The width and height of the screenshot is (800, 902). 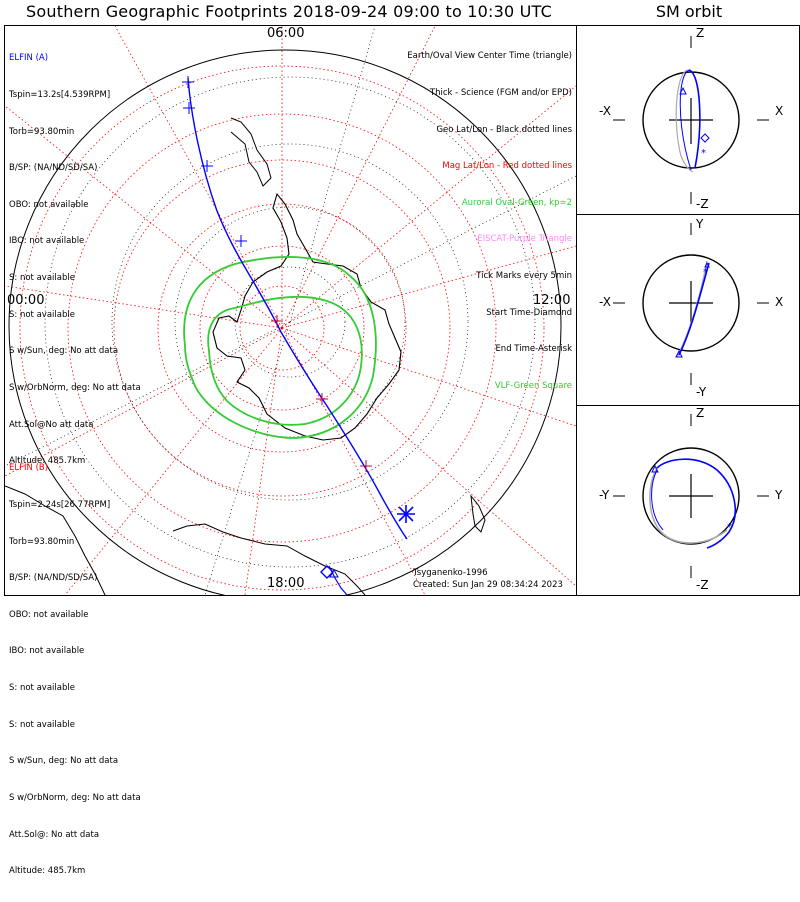 I want to click on elfin-b-line: Altitude: 485.7km, so click(x=47, y=871).